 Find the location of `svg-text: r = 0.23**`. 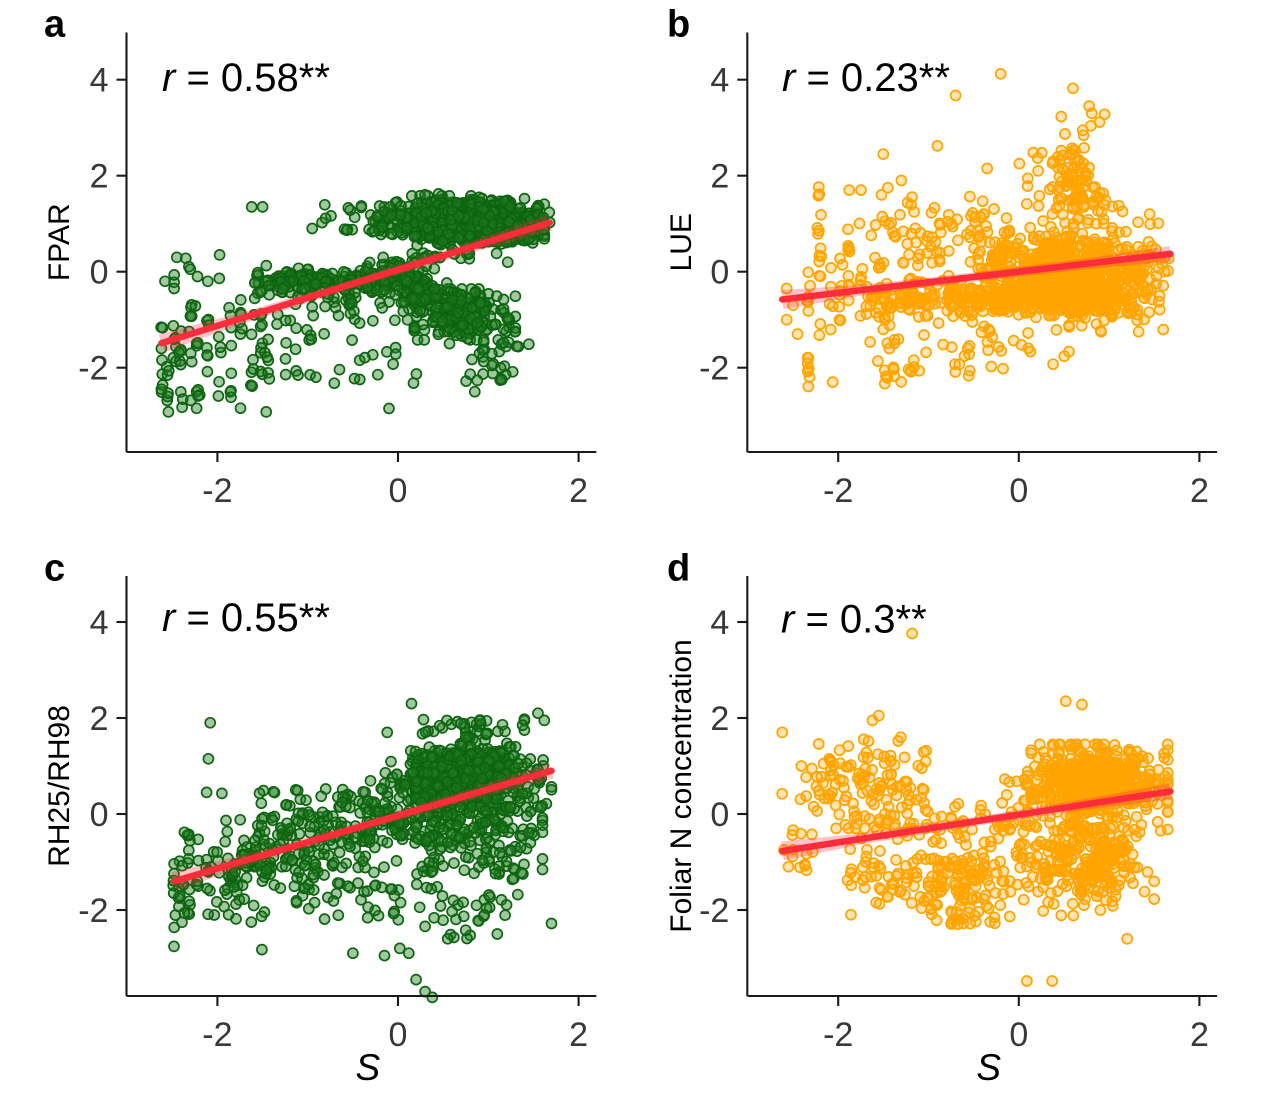

svg-text: r = 0.23** is located at coordinates (866, 78).